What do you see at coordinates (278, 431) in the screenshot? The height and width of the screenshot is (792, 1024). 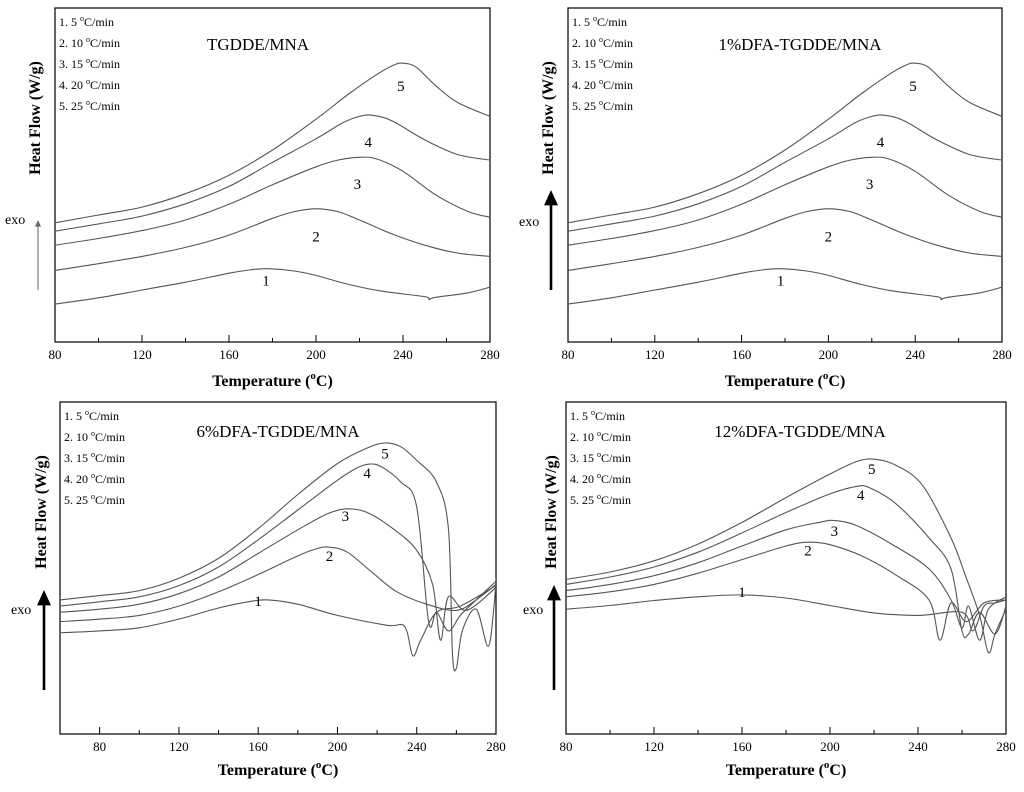 I see `chart-title: 6%DFA-TGDDE/MNA` at bounding box center [278, 431].